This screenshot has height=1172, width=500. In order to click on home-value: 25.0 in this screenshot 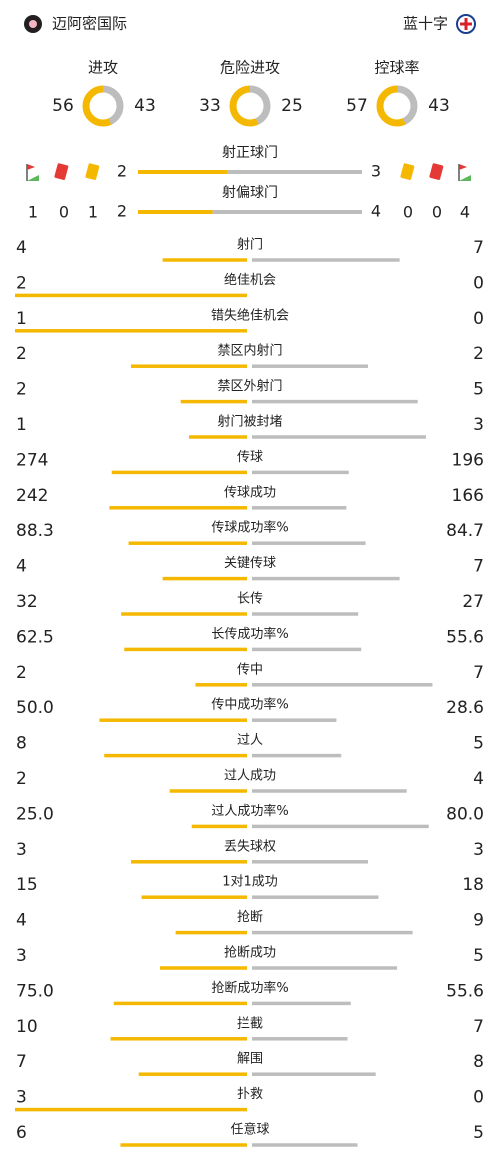, I will do `click(35, 814)`.